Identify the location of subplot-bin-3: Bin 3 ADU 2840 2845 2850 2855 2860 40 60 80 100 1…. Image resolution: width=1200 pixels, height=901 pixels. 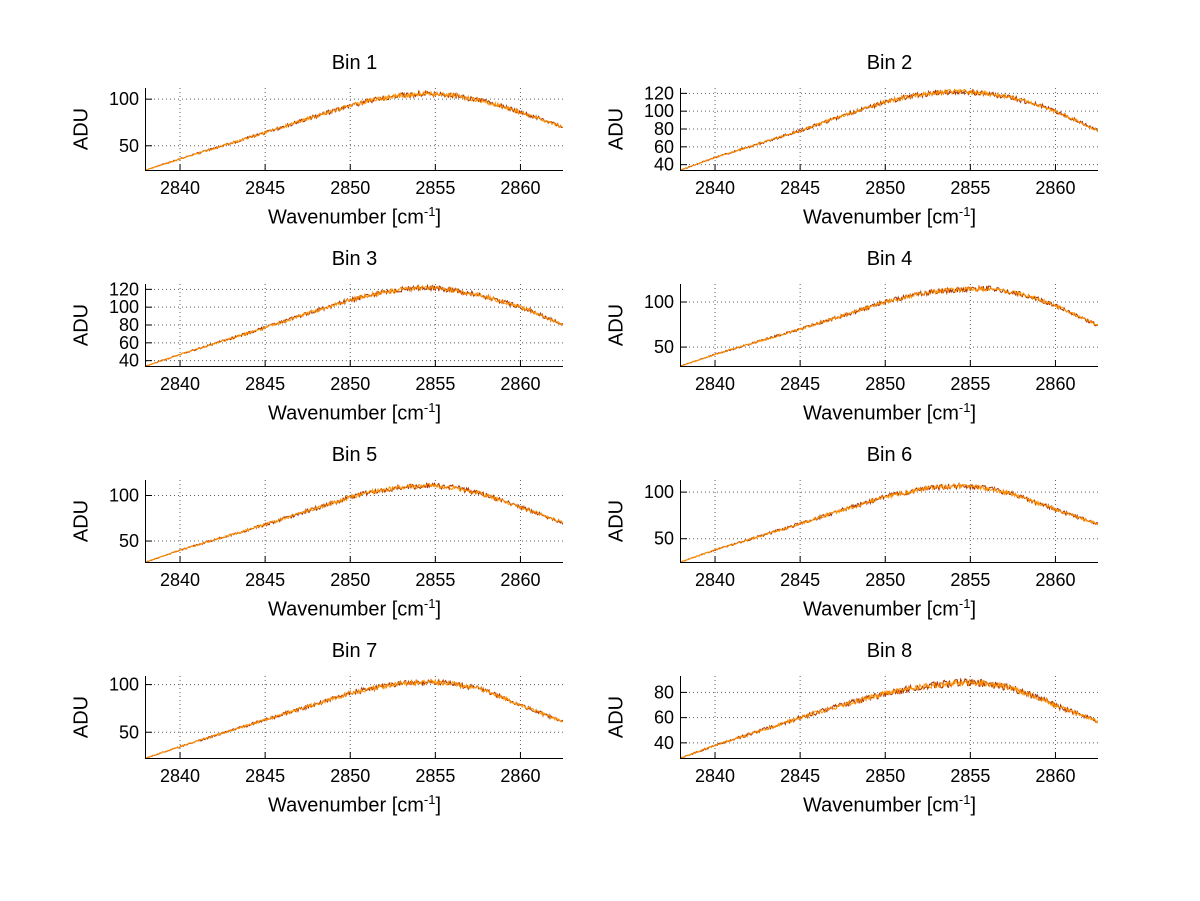
(328, 339).